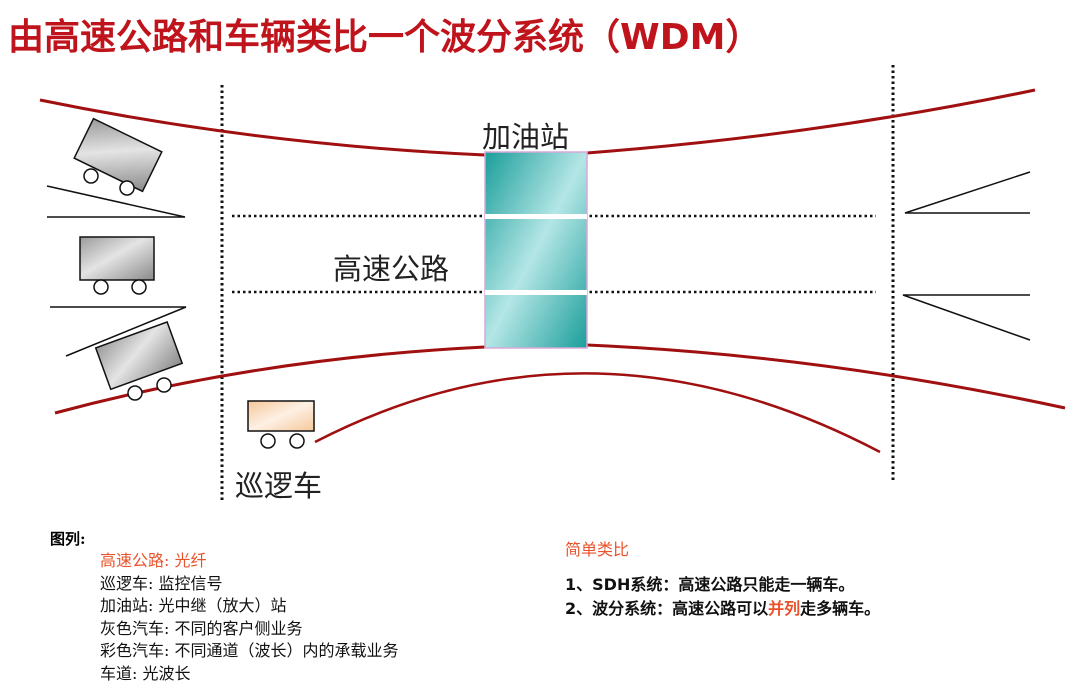  What do you see at coordinates (68, 539) in the screenshot?
I see `legend-heading: 图列:` at bounding box center [68, 539].